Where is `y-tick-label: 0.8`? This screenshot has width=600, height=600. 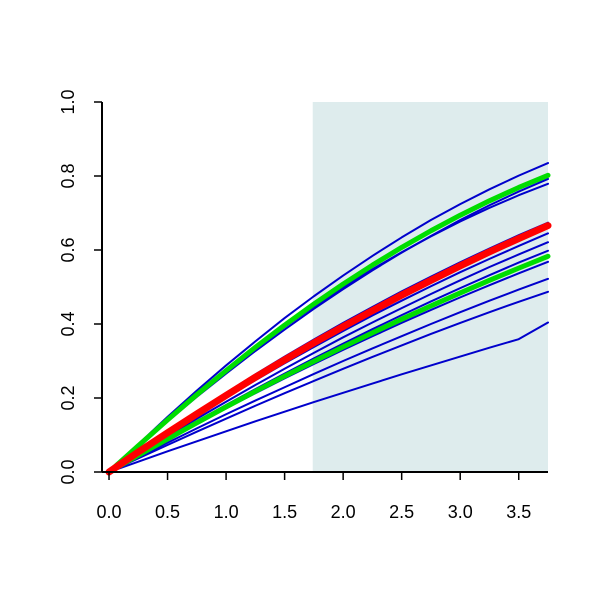
y-tick-label: 0.8 is located at coordinates (68, 175).